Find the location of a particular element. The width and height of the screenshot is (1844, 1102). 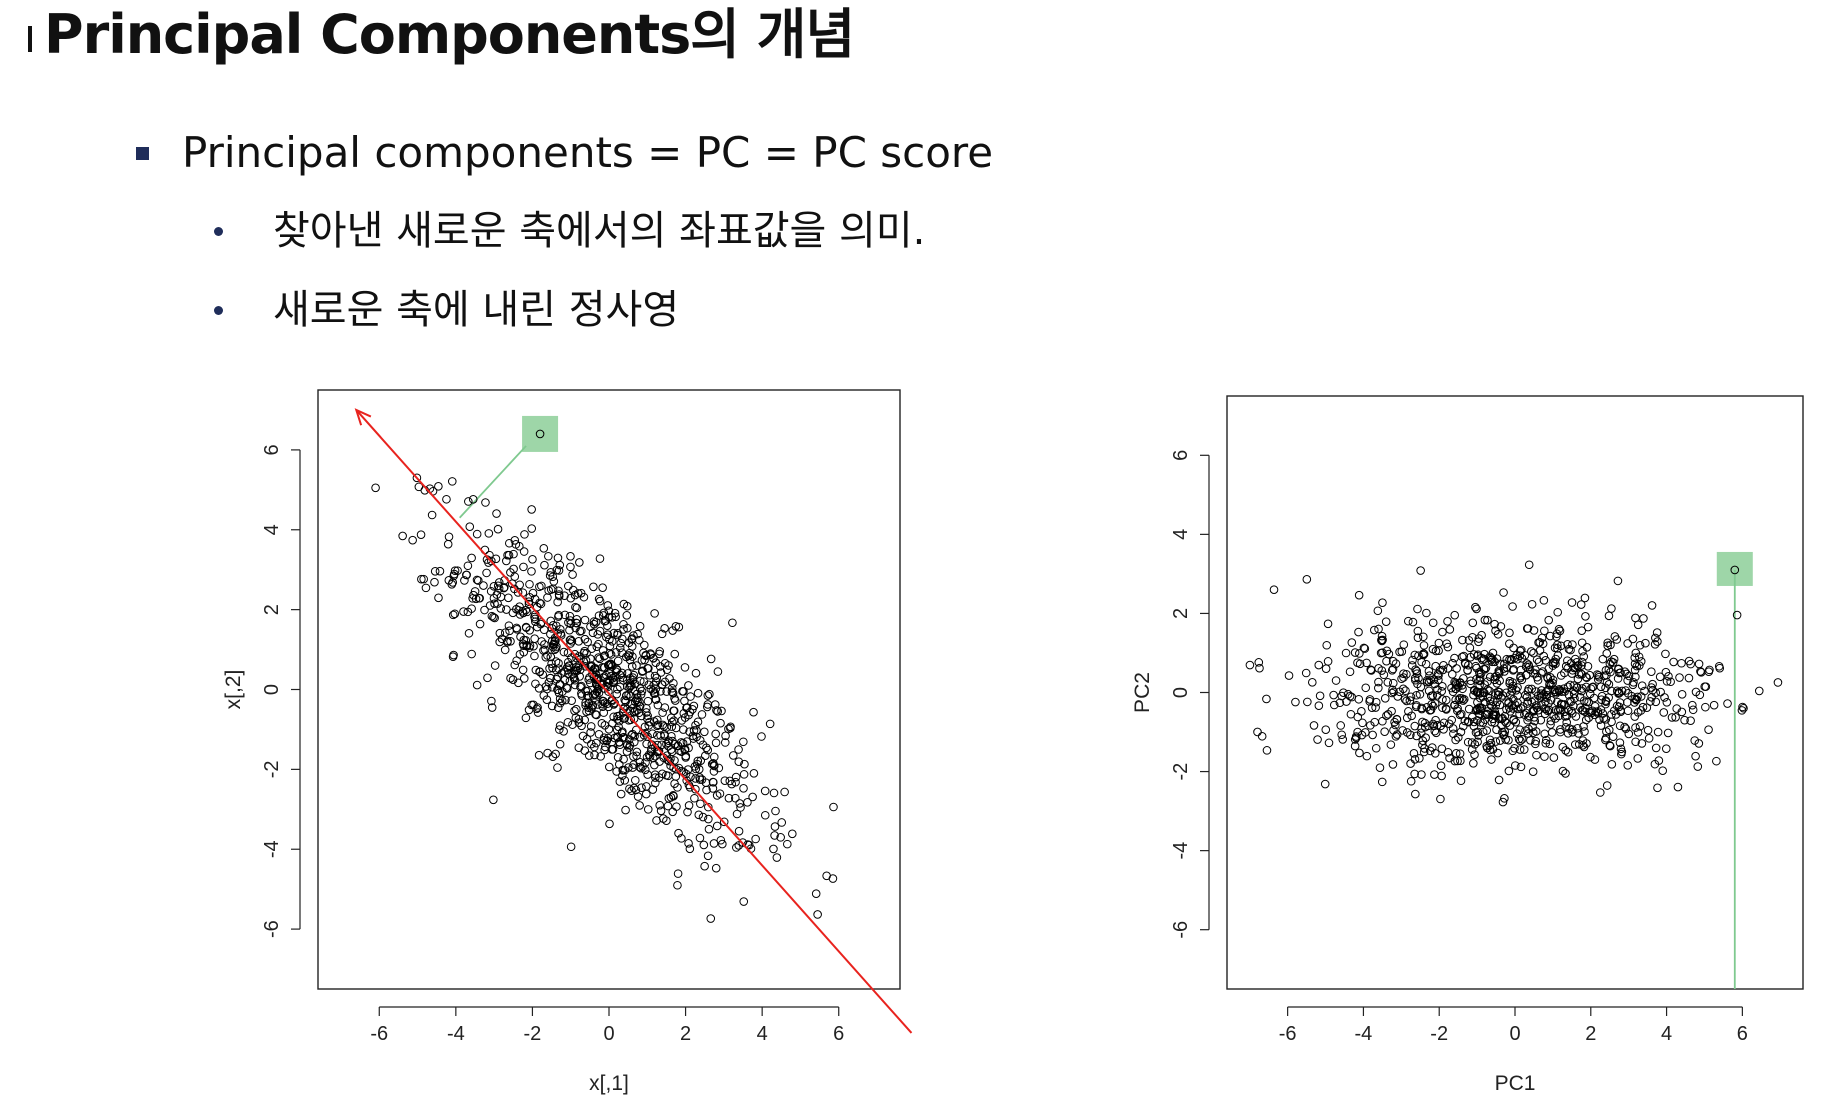

x-tick-label: 4 is located at coordinates (762, 1034).